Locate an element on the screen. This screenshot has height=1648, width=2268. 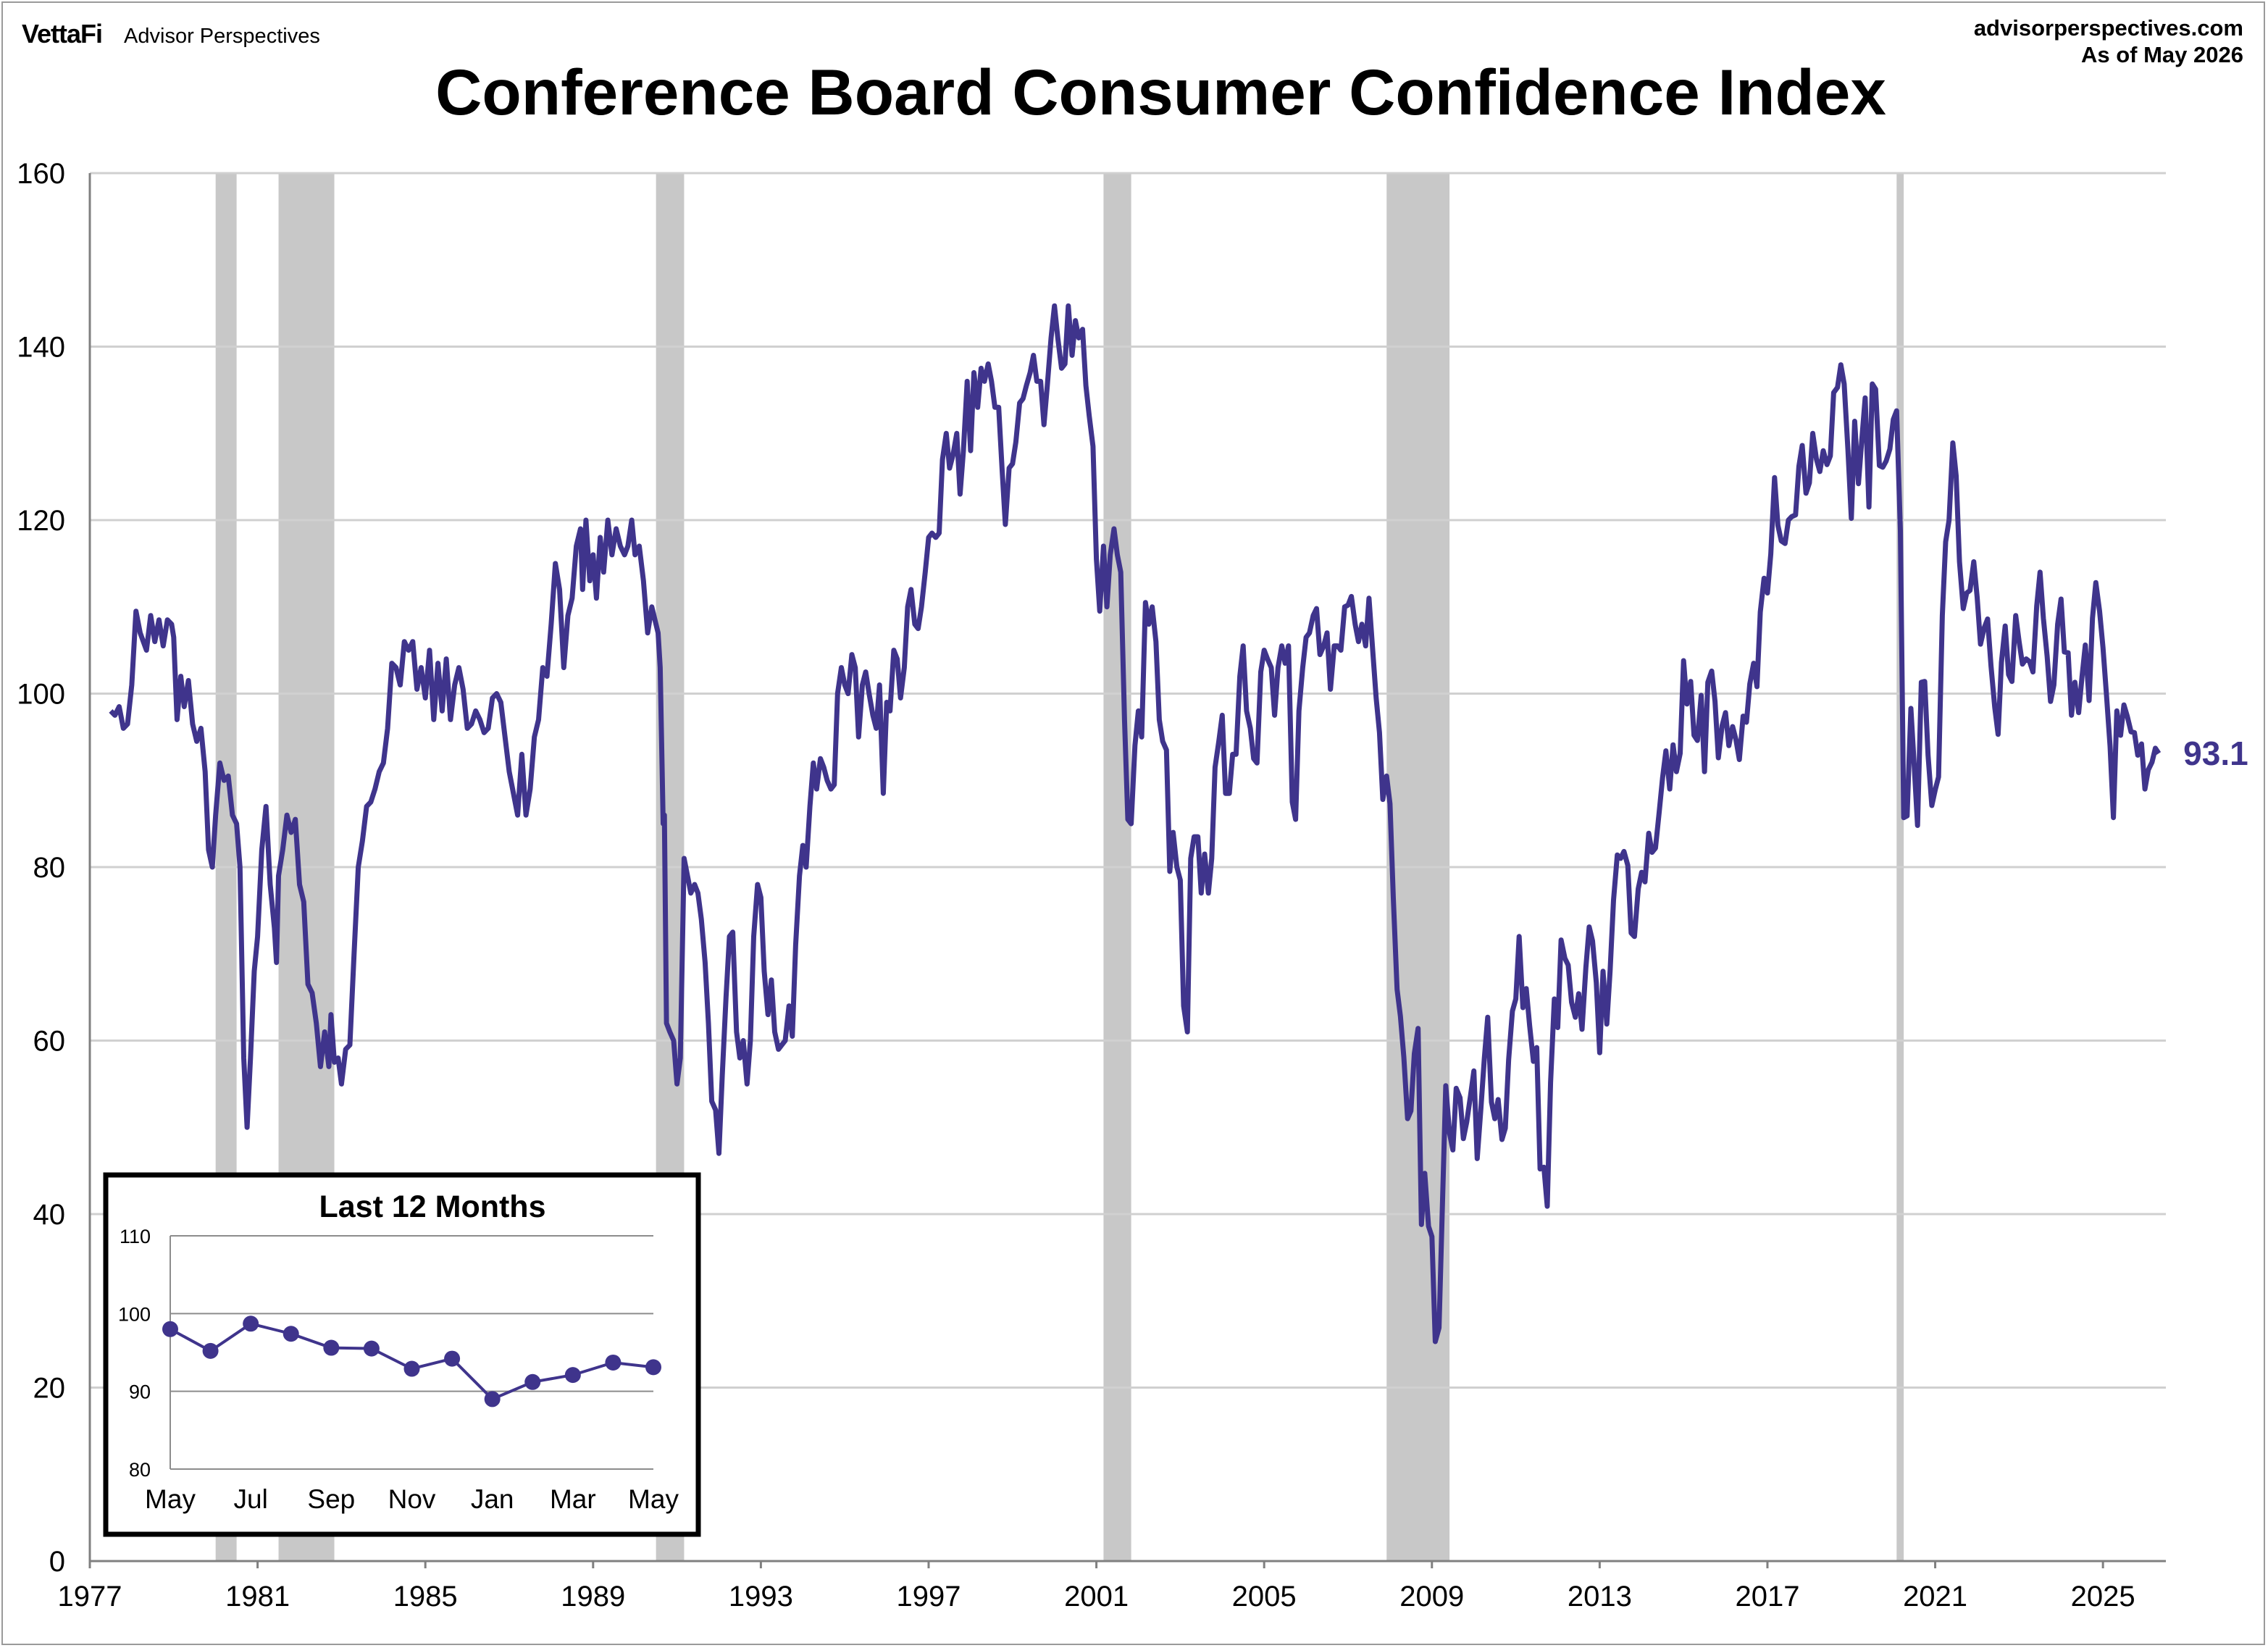
x-tick-label-1985: 1985 is located at coordinates (426, 1597).